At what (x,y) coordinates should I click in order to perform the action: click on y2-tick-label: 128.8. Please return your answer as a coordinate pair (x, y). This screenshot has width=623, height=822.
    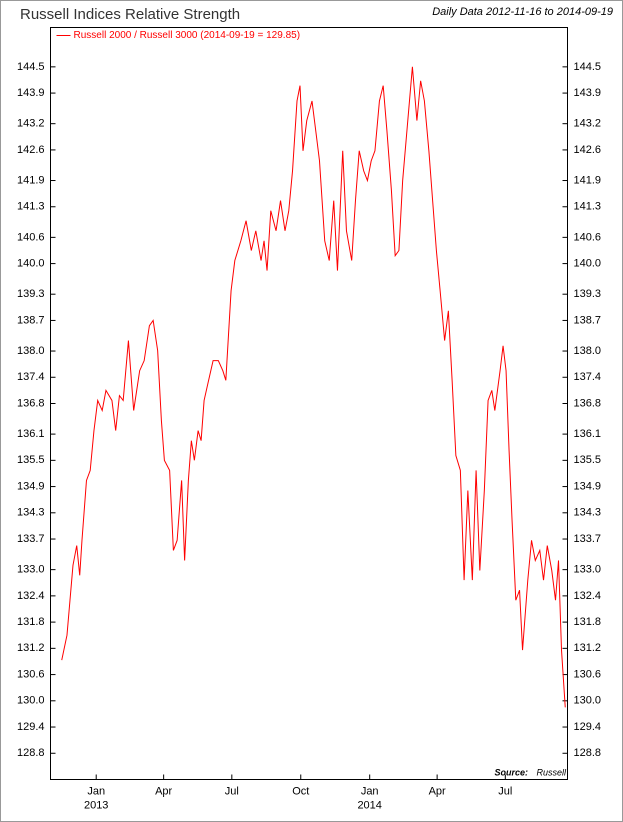
    Looking at the image, I should click on (588, 753).